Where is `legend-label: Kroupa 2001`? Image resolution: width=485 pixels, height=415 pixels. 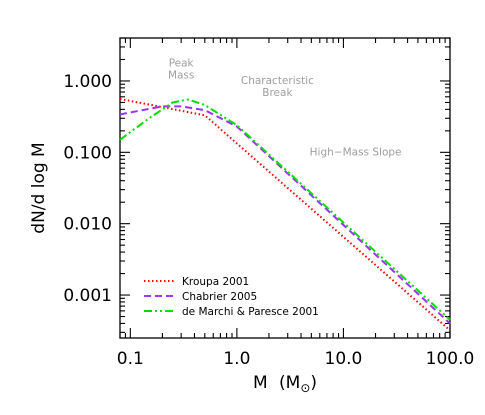
legend-label: Kroupa 2001 is located at coordinates (215, 282).